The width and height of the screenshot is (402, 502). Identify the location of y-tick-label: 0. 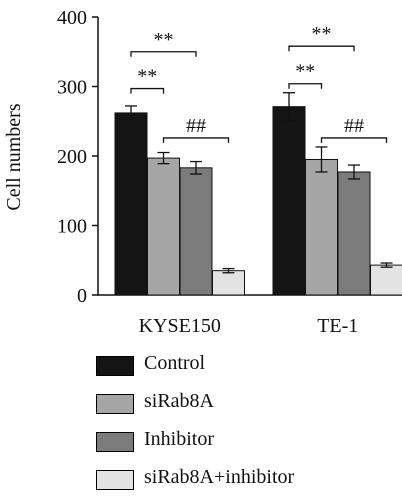
(82, 296).